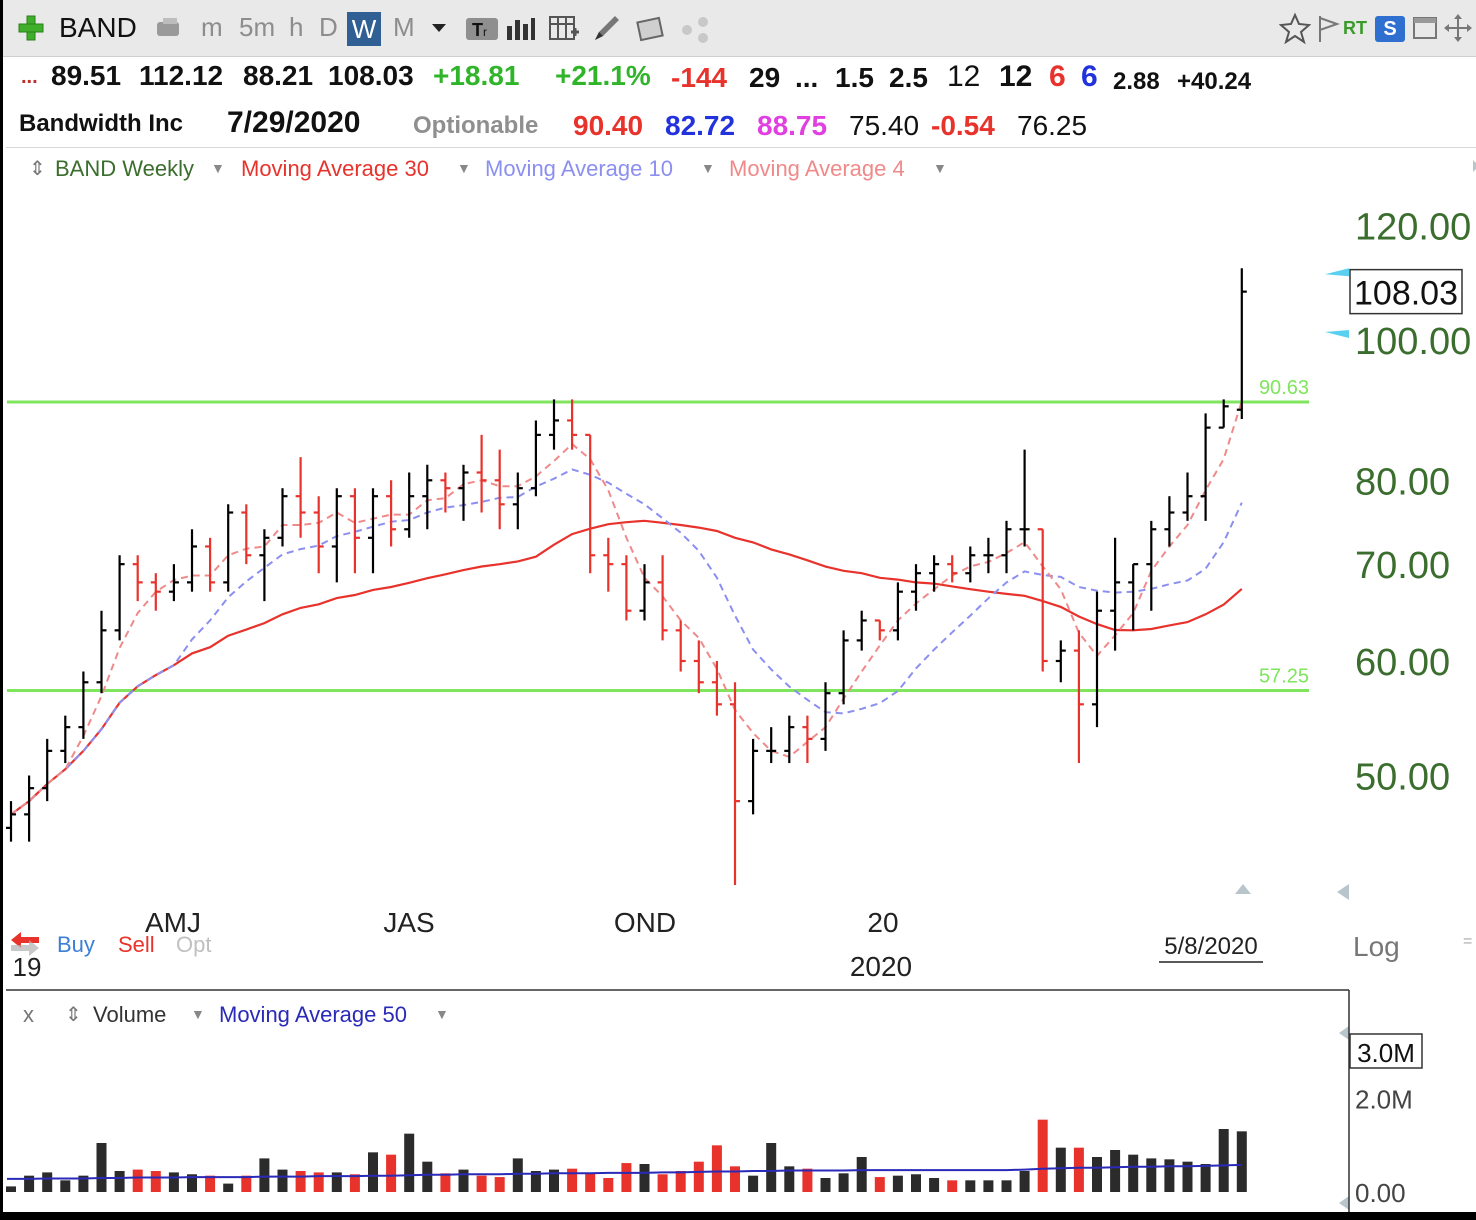 Image resolution: width=1476 pixels, height=1220 pixels. What do you see at coordinates (198, 1014) in the screenshot?
I see `volume-dropdown-icon: ▼` at bounding box center [198, 1014].